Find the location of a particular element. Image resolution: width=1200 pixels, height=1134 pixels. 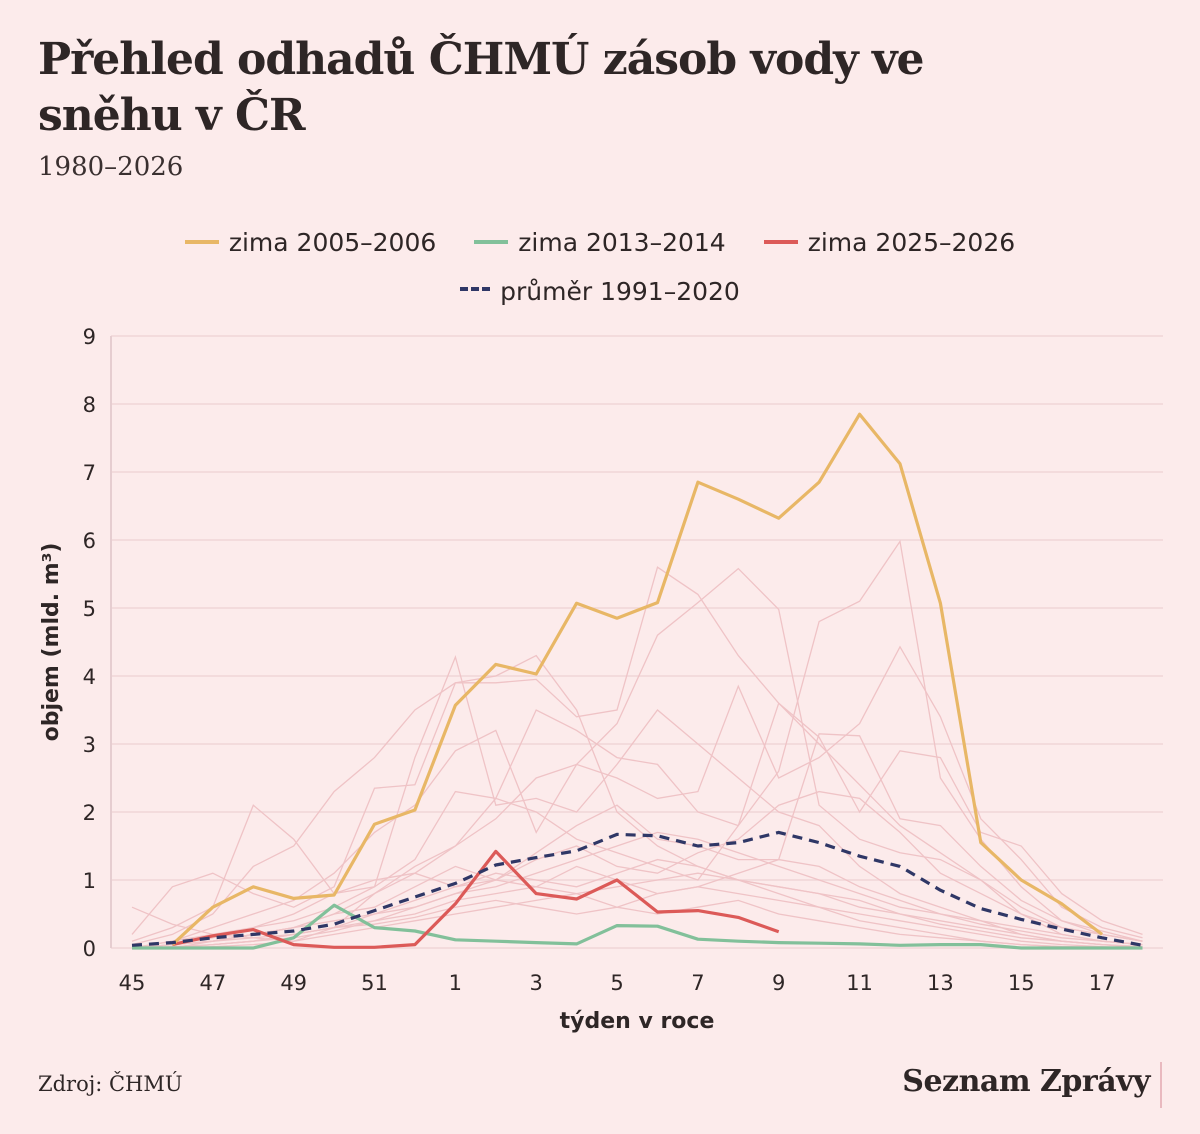

legend-swatch-orange is located at coordinates (201, 242).